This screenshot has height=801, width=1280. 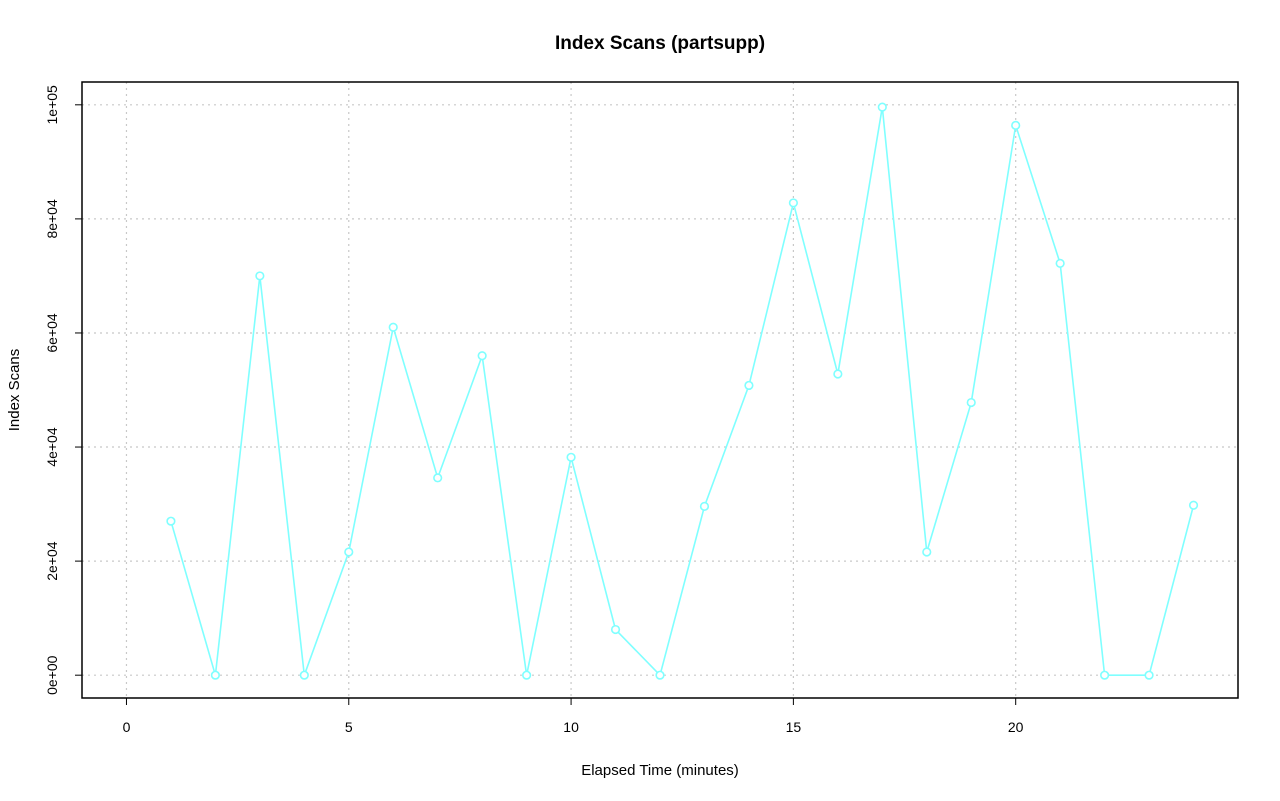 What do you see at coordinates (52, 561) in the screenshot?
I see `y-tick-label: 2e+04` at bounding box center [52, 561].